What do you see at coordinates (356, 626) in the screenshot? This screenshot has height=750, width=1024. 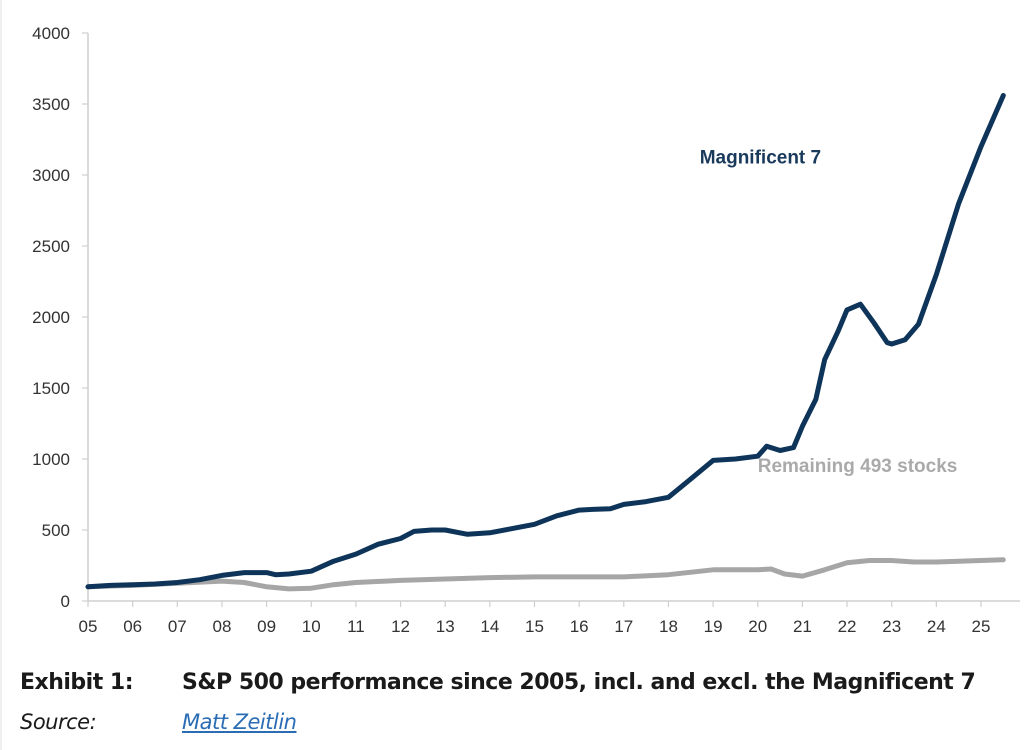 I see `x-tick-label: 11` at bounding box center [356, 626].